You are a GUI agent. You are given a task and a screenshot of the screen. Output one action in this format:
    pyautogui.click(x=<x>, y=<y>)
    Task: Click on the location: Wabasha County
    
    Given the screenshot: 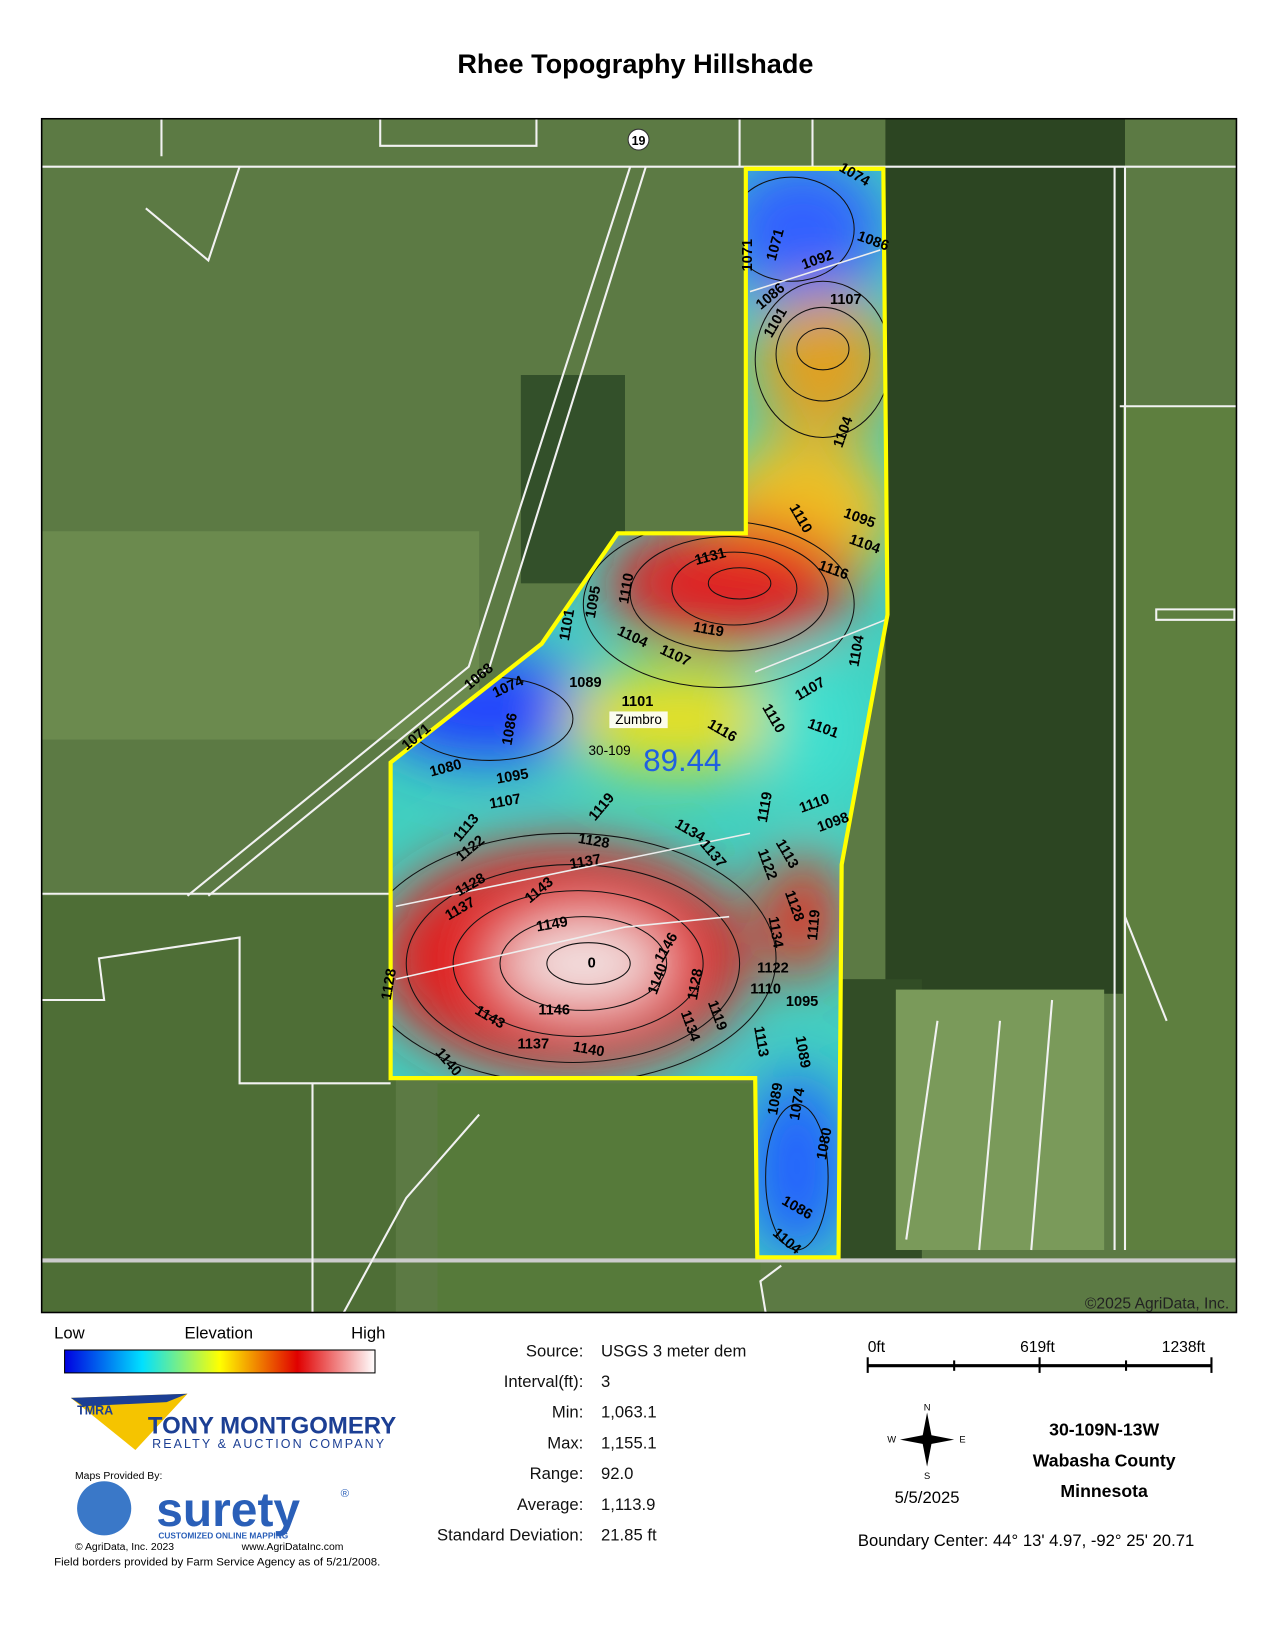 What is the action you would take?
    pyautogui.click(x=1104, y=1461)
    